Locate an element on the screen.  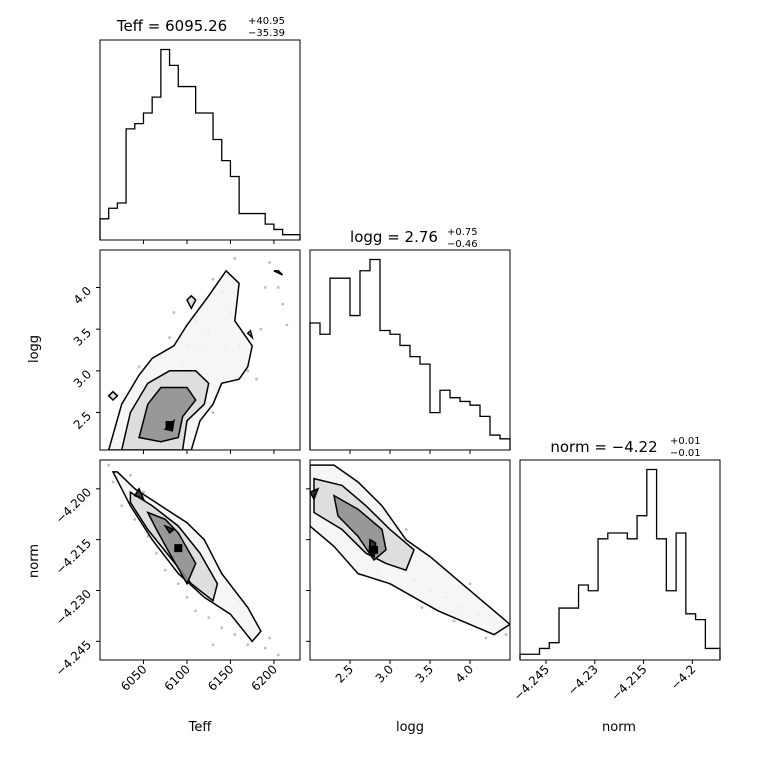
y-tick-label: −4.215 is located at coordinates (73, 556).